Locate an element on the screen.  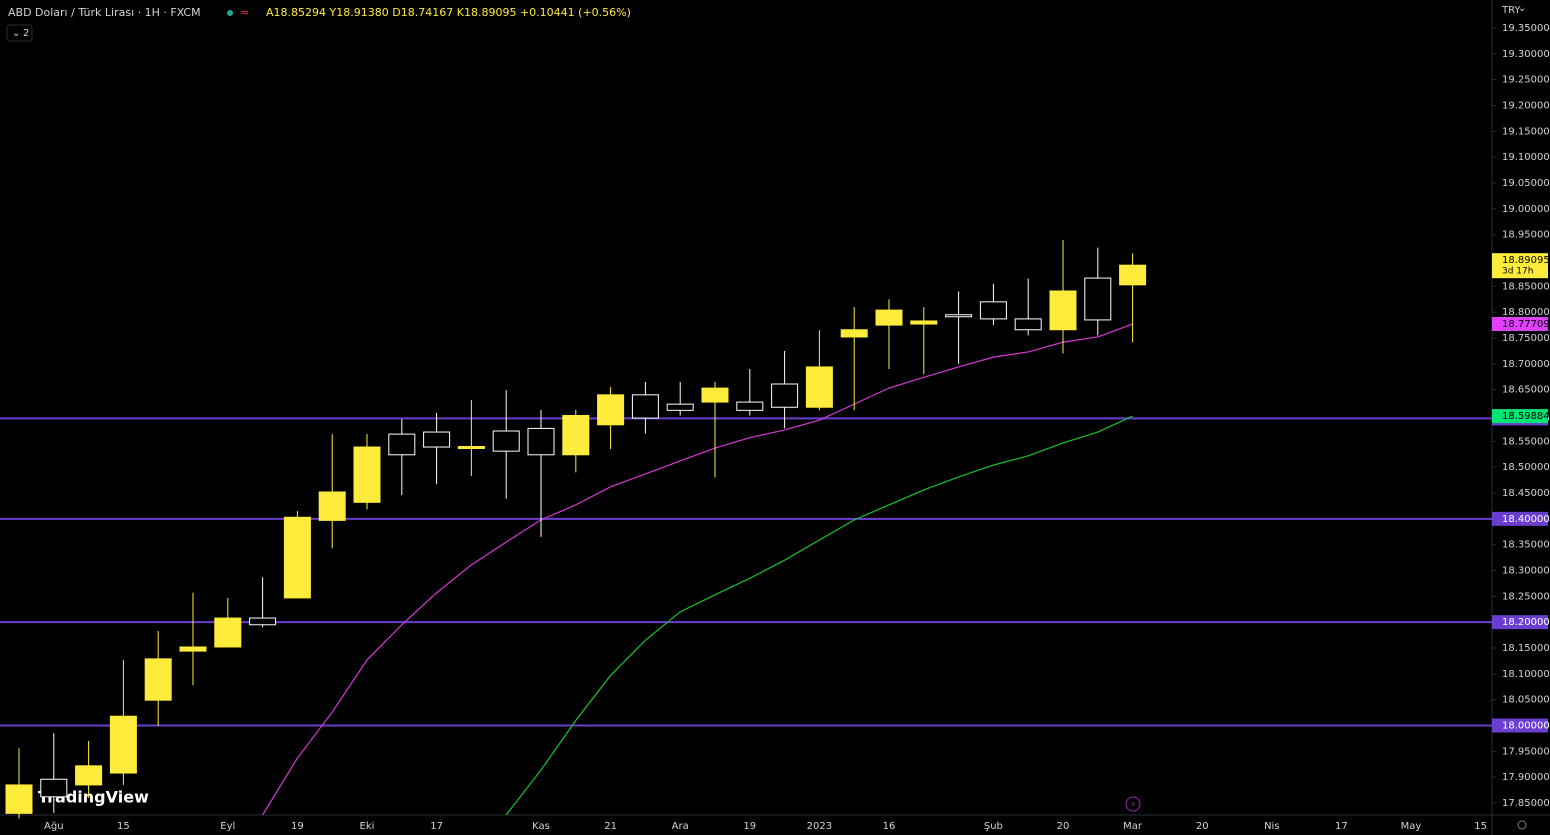
events-icon-bolt: ⚡ is located at coordinates (1133, 806).